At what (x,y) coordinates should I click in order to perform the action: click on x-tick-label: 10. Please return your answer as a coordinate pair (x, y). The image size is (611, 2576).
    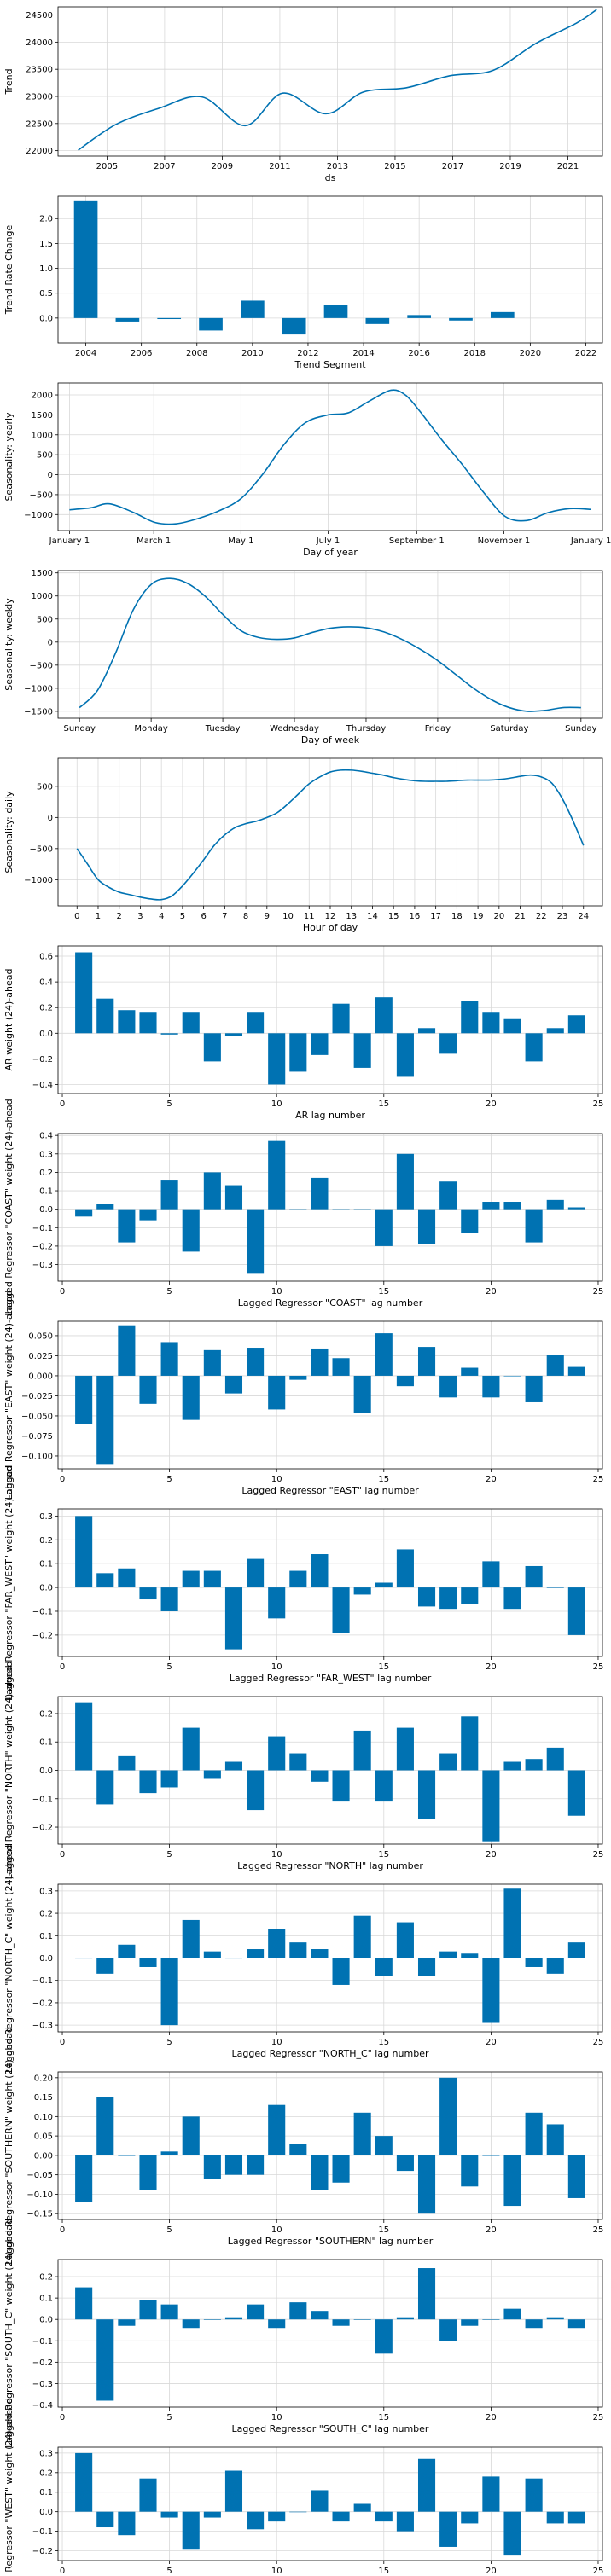
    Looking at the image, I should click on (276, 2570).